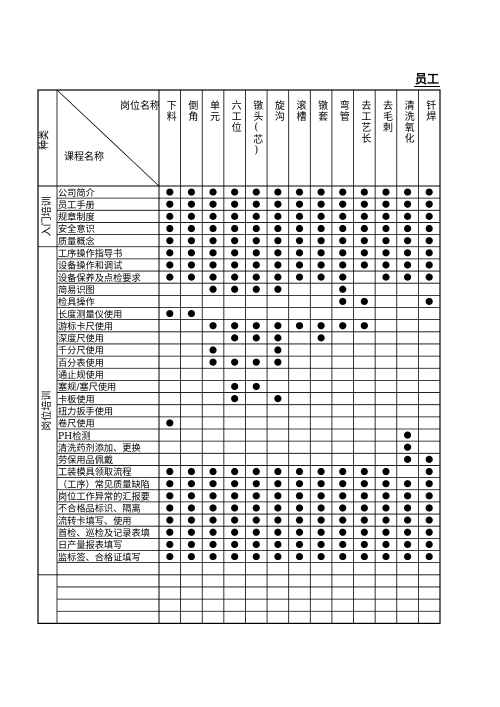  Describe the element at coordinates (85, 326) in the screenshot. I see `course-name: 游标卡尺使用` at that location.